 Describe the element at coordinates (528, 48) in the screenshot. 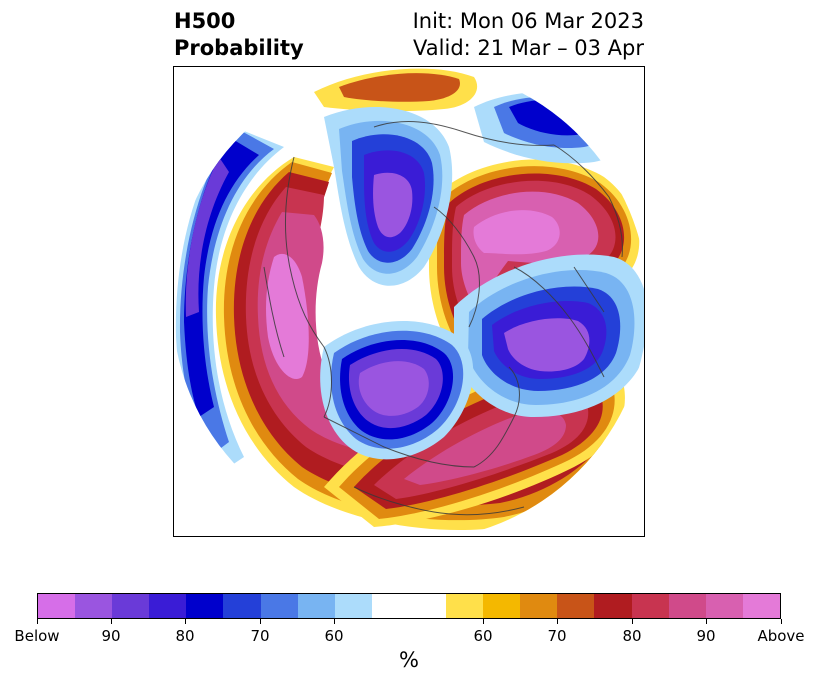

I see `valid-period: Valid: 21 Mar – 03 Apr` at that location.